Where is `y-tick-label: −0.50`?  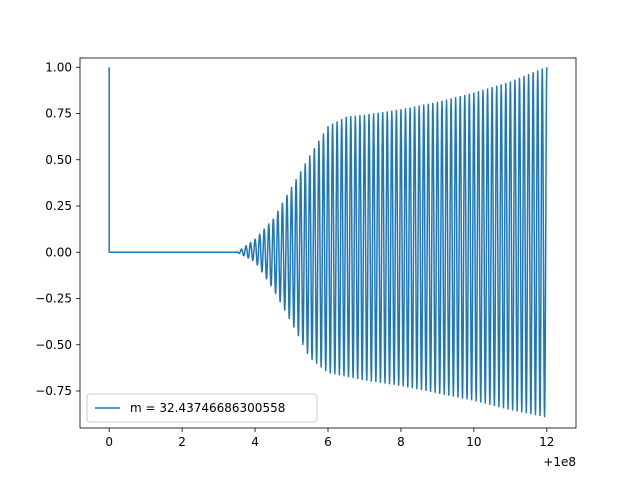 y-tick-label: −0.50 is located at coordinates (53, 345).